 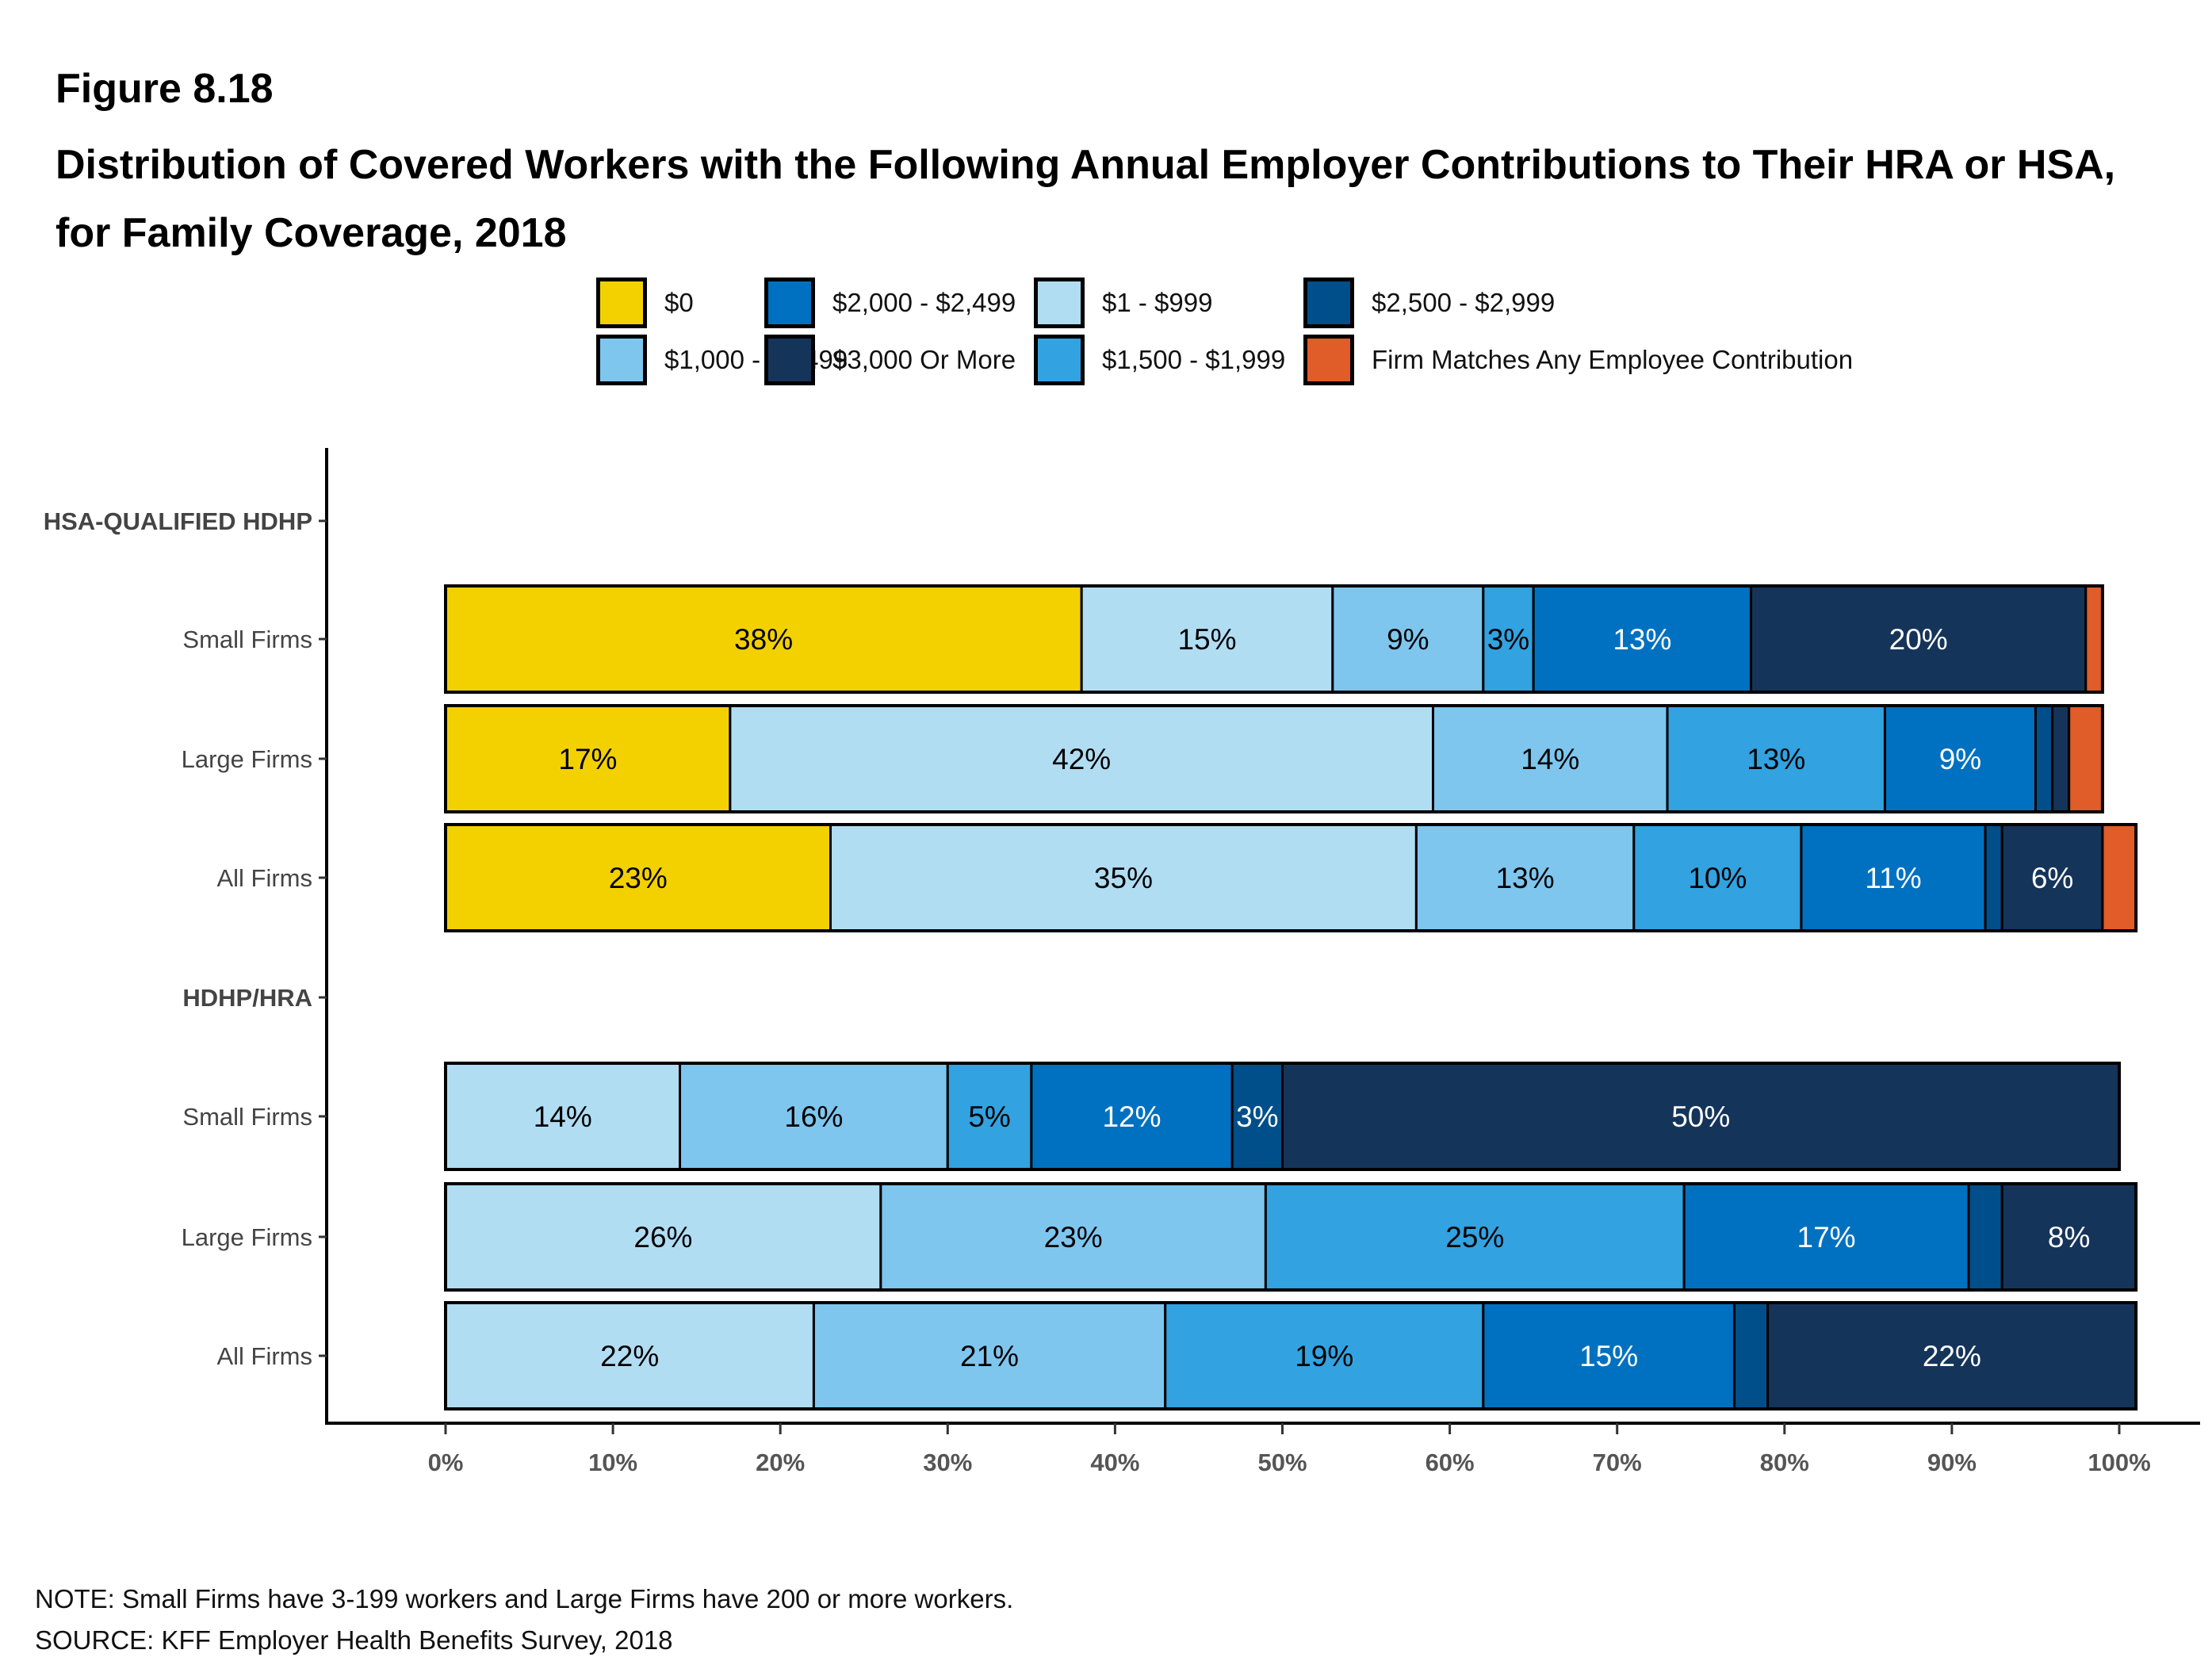 I want to click on data-label: 5%, so click(x=989, y=1116).